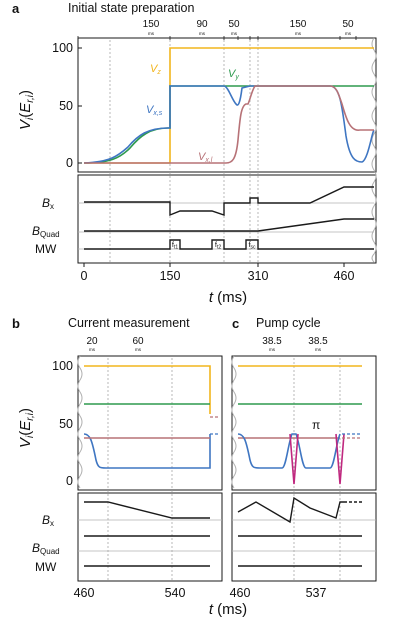 The height and width of the screenshot is (617, 415). I want to click on x-tick-c-460: 460, so click(240, 593).